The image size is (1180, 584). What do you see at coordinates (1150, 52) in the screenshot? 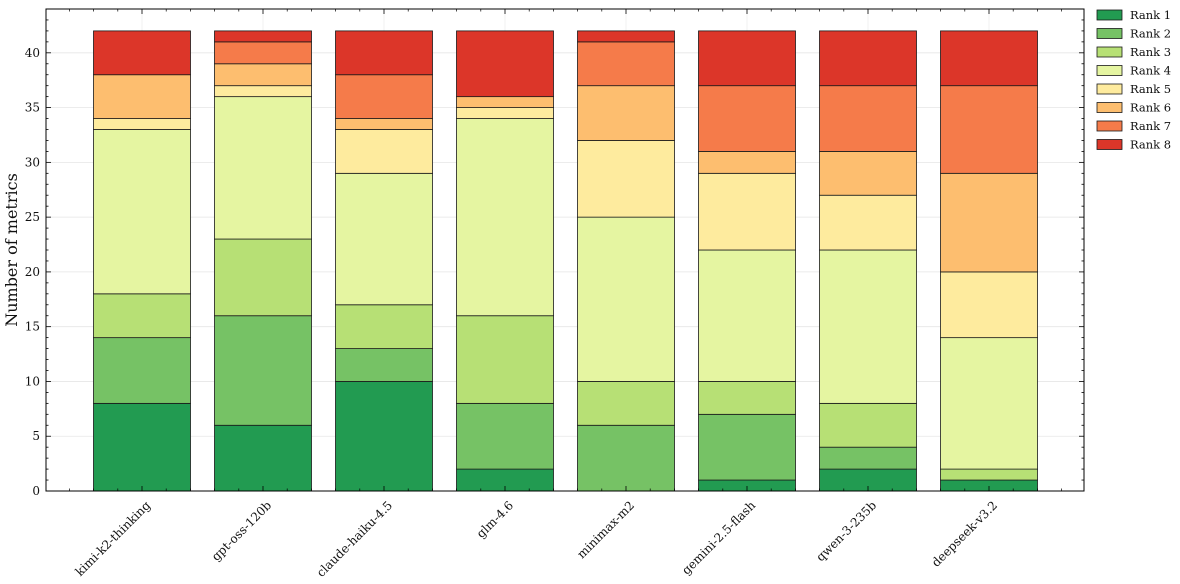
I see `legend-label: Rank 3` at bounding box center [1150, 52].